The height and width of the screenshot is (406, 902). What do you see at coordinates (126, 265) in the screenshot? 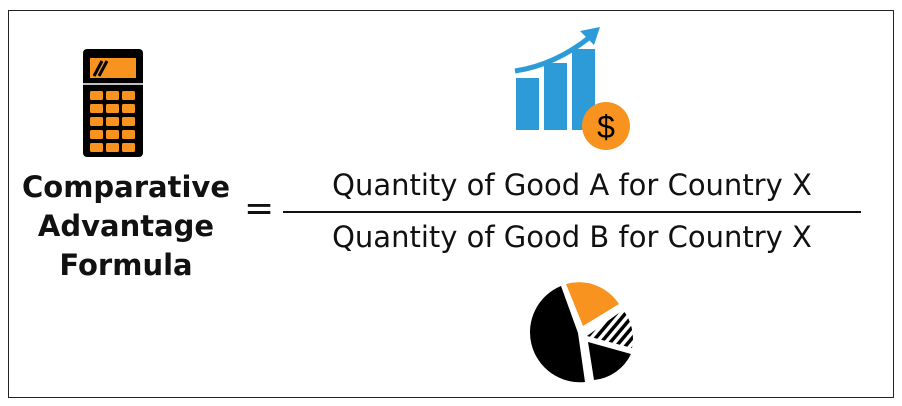
I see `title-line: Formula` at bounding box center [126, 265].